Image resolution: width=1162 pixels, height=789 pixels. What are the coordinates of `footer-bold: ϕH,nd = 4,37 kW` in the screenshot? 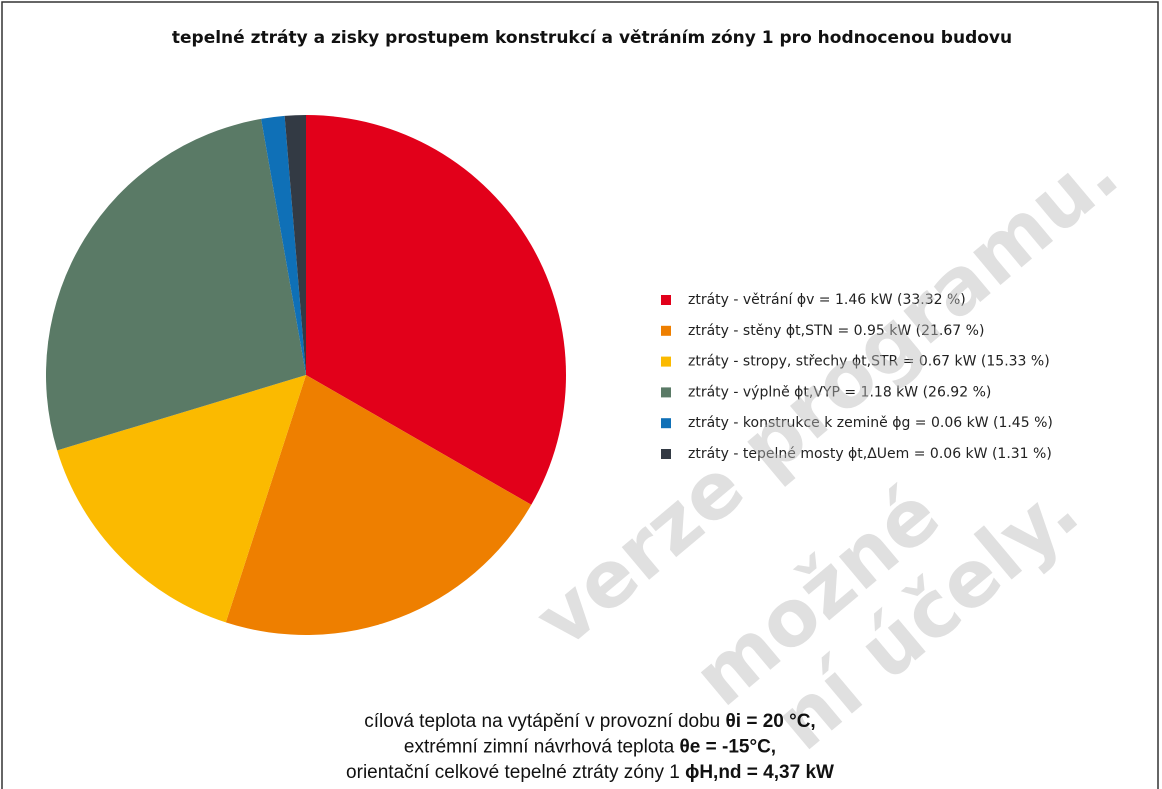 It's located at (759, 772).